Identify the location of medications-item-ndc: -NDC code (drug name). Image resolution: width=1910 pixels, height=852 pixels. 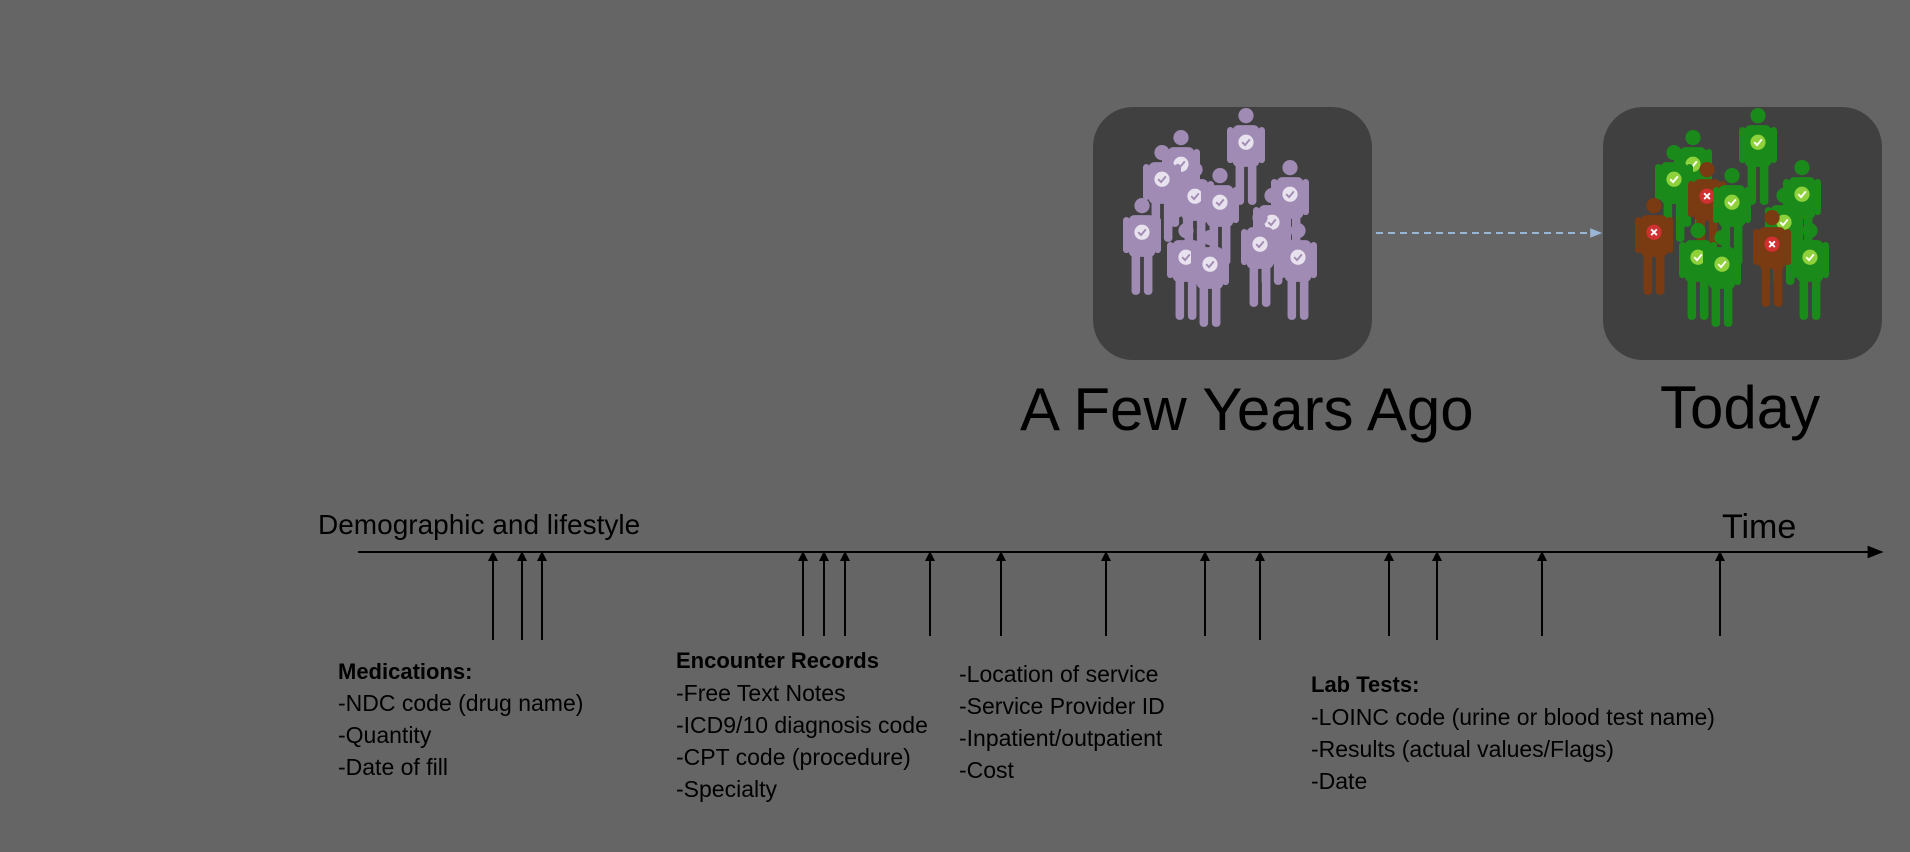
(460, 703).